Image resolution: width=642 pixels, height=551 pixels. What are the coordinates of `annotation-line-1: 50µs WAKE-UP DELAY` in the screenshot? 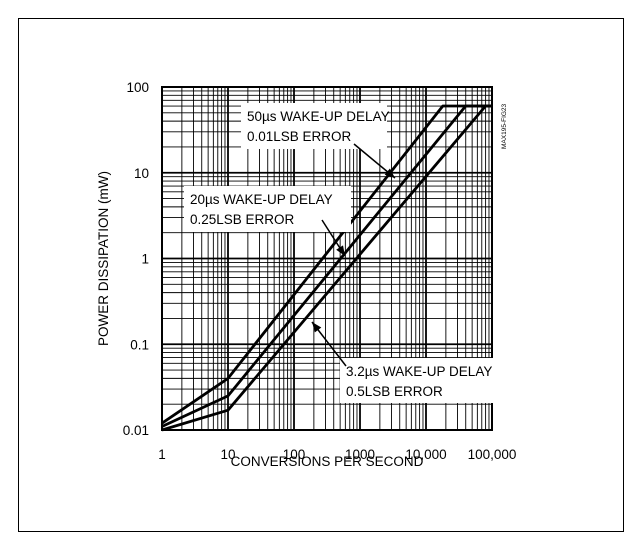 It's located at (318, 116).